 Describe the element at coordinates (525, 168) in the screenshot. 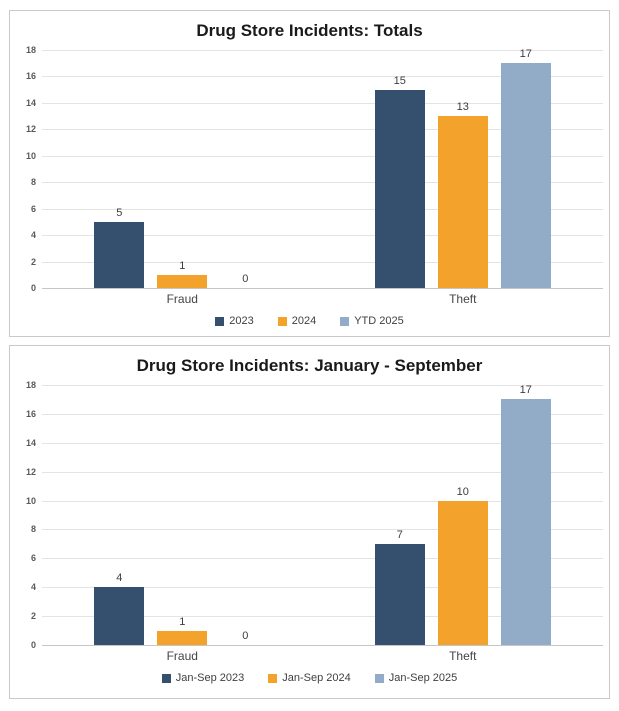

I see `bar-slot: 17` at that location.